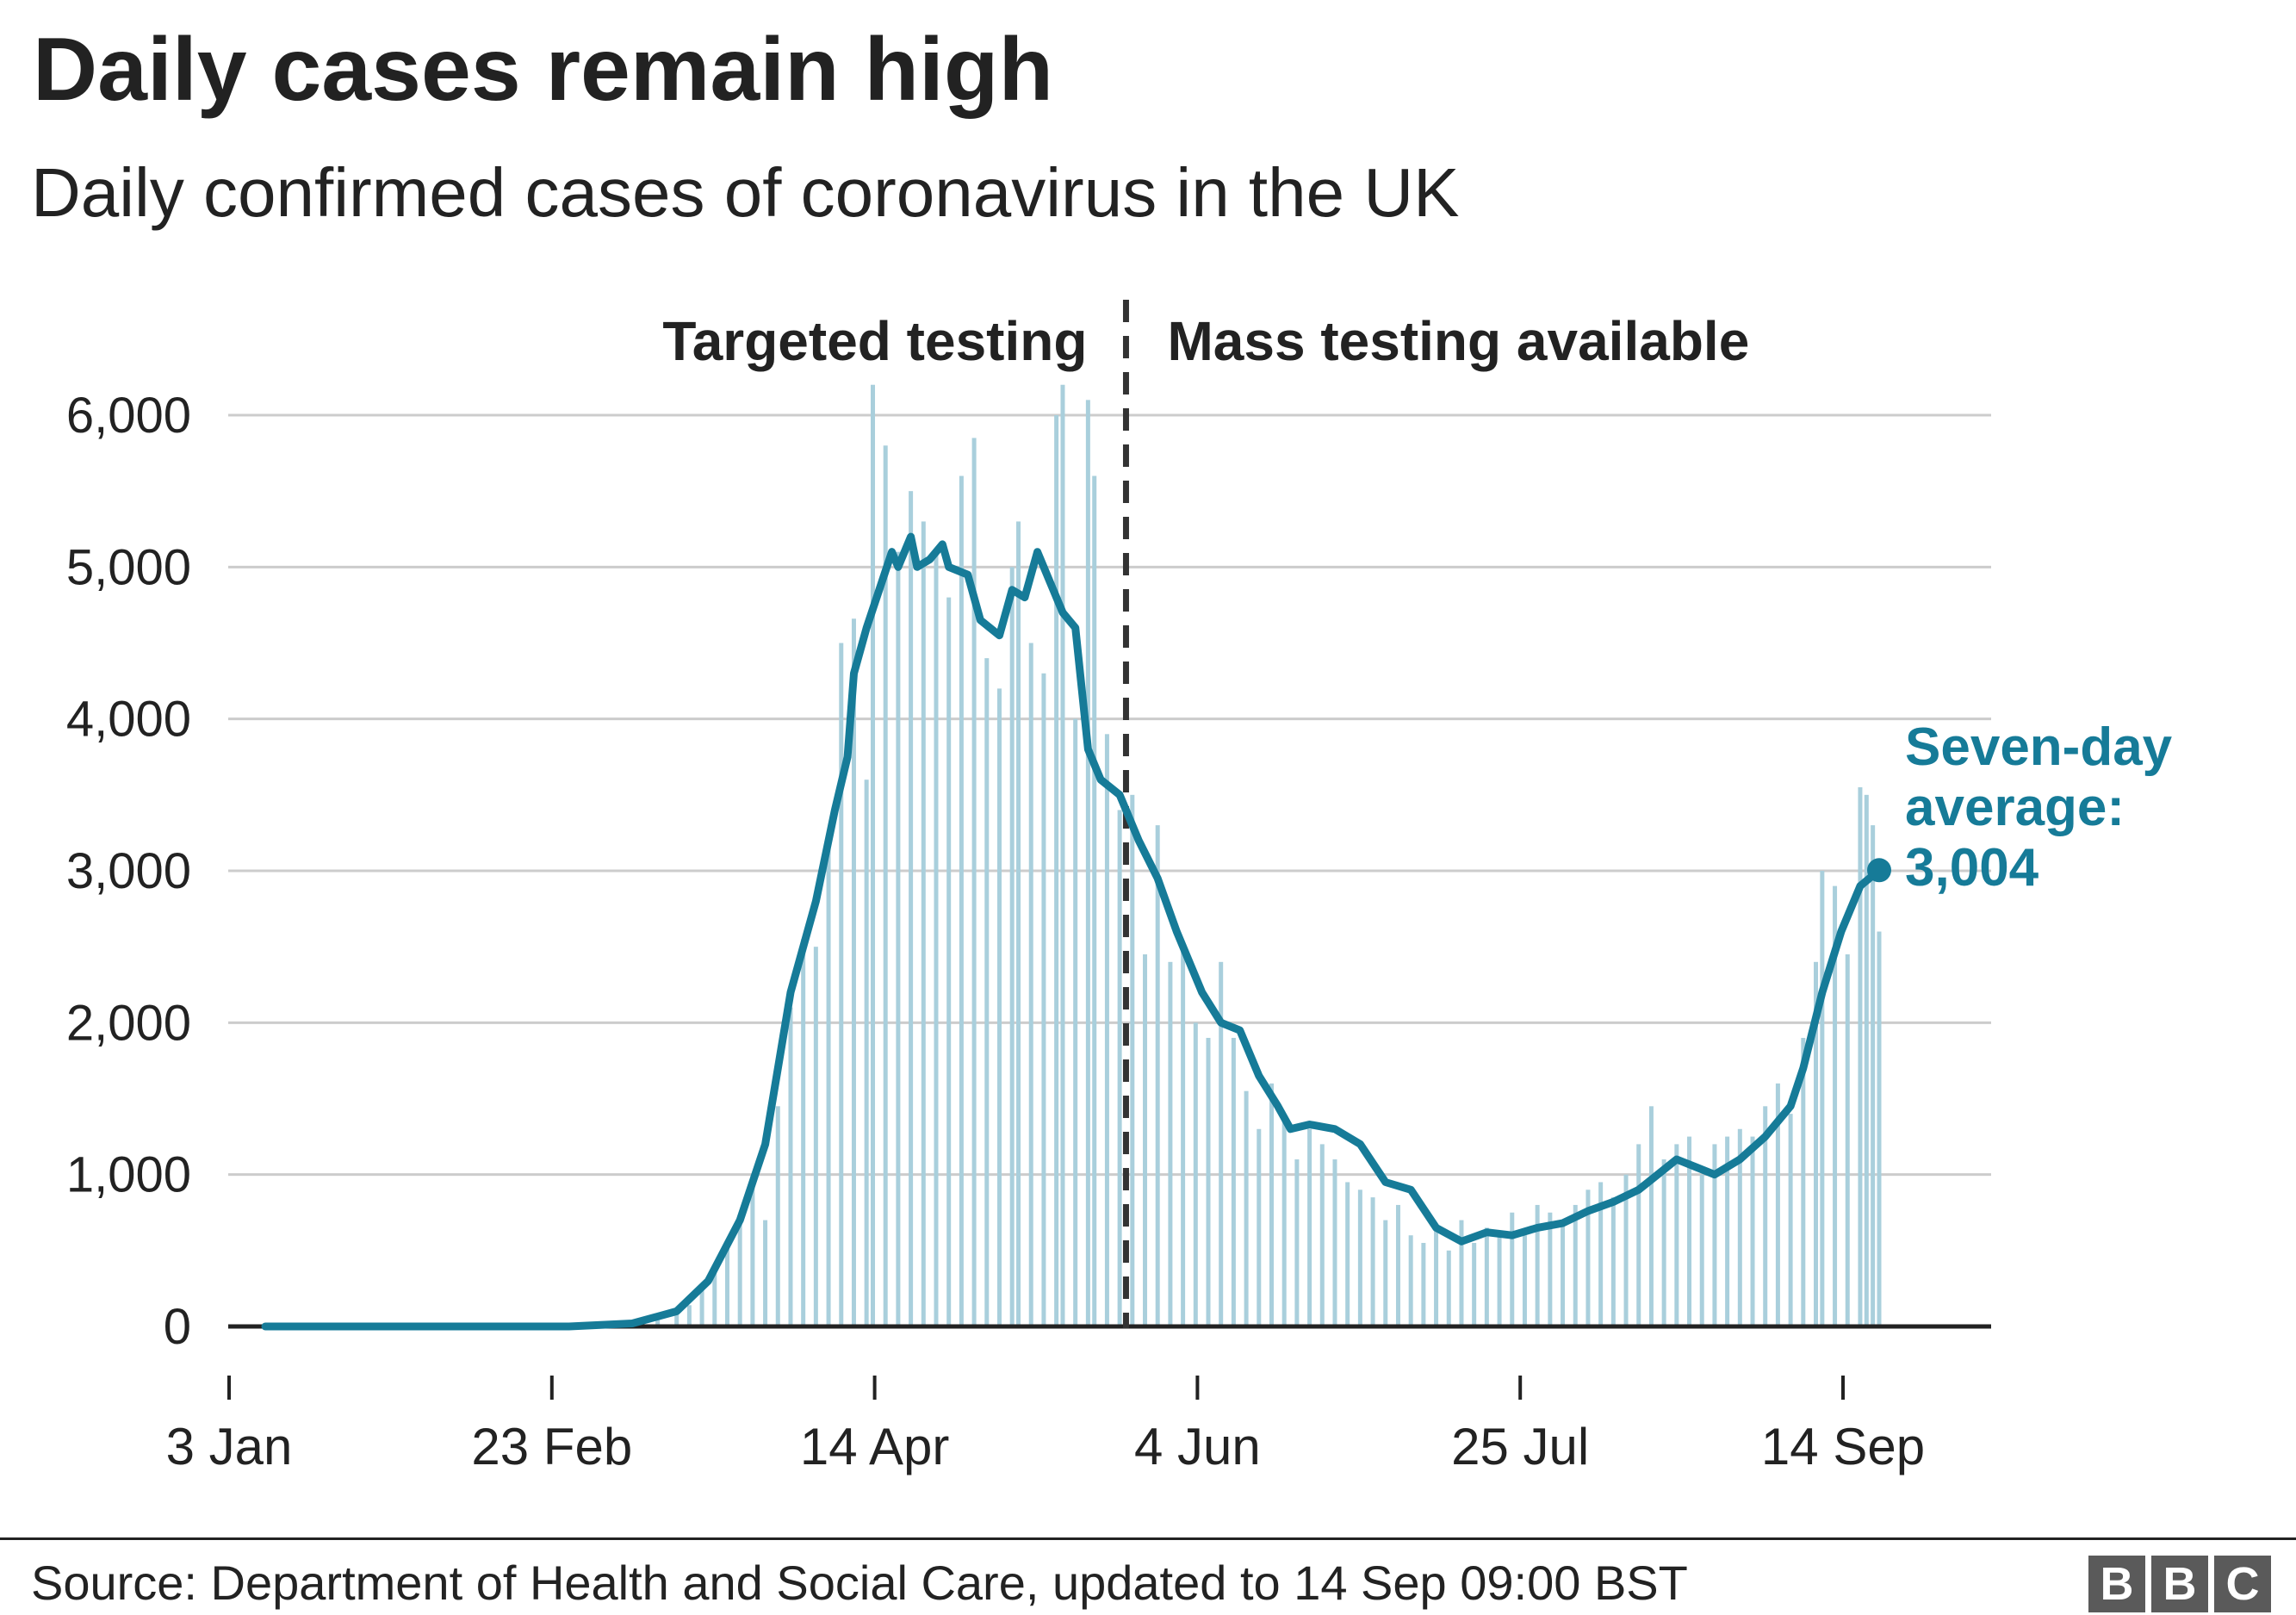 The image size is (2296, 1615). What do you see at coordinates (229, 1446) in the screenshot?
I see `x-tick-label: 3 Jan` at bounding box center [229, 1446].